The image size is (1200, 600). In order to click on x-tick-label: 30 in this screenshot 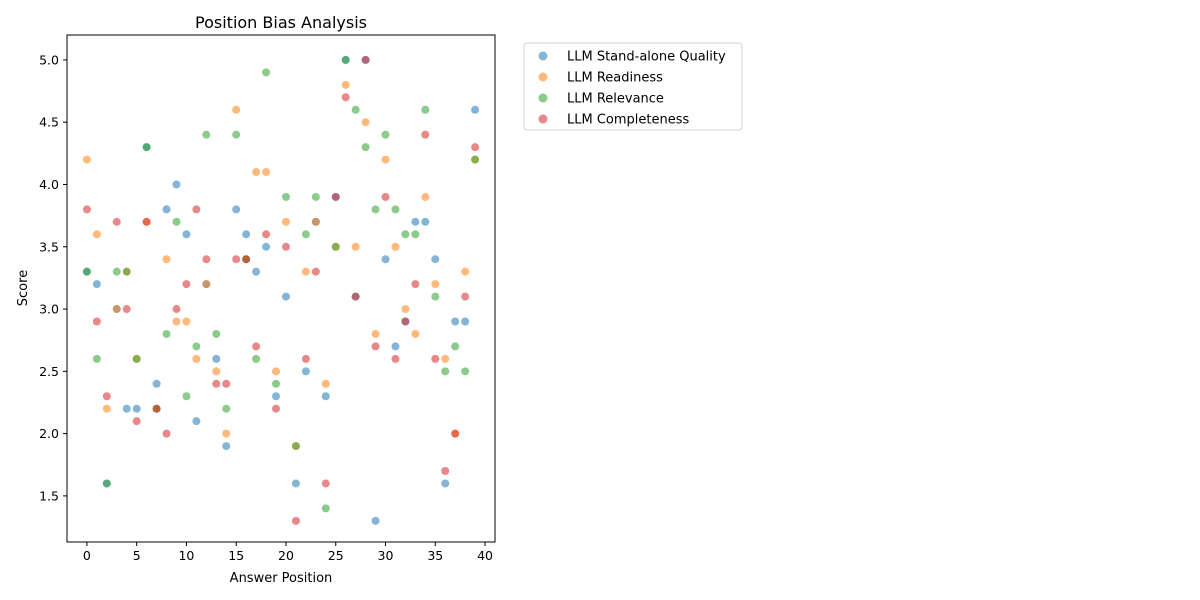, I will do `click(386, 555)`.